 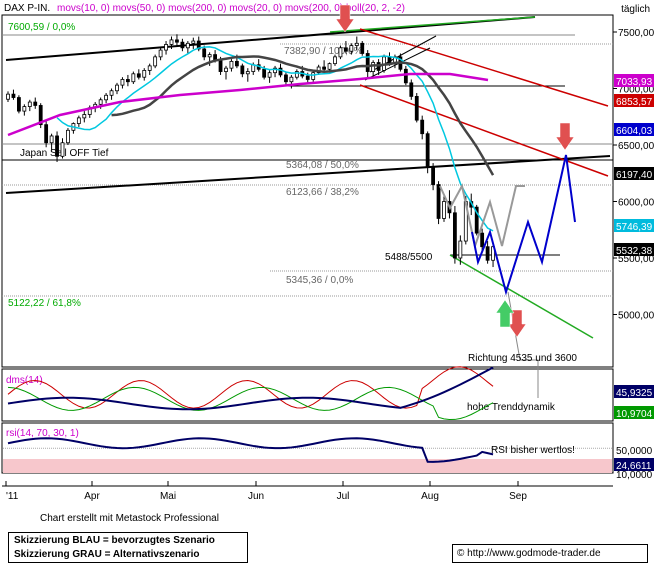 I want to click on legend-grey-scenario: Skizzierung GRAU = Alternativszenario, so click(x=107, y=554).